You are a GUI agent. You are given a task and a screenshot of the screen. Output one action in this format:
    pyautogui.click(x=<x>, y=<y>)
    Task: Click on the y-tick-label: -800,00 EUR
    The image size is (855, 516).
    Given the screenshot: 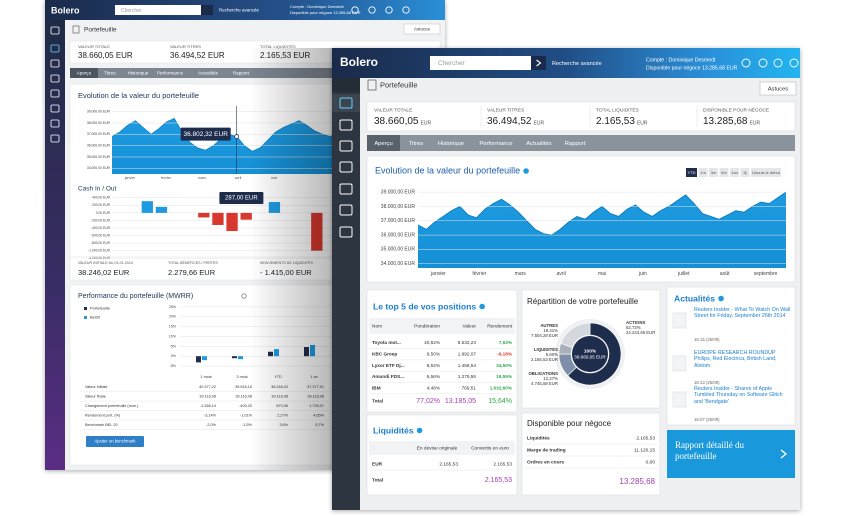 What is the action you would take?
    pyautogui.click(x=101, y=243)
    